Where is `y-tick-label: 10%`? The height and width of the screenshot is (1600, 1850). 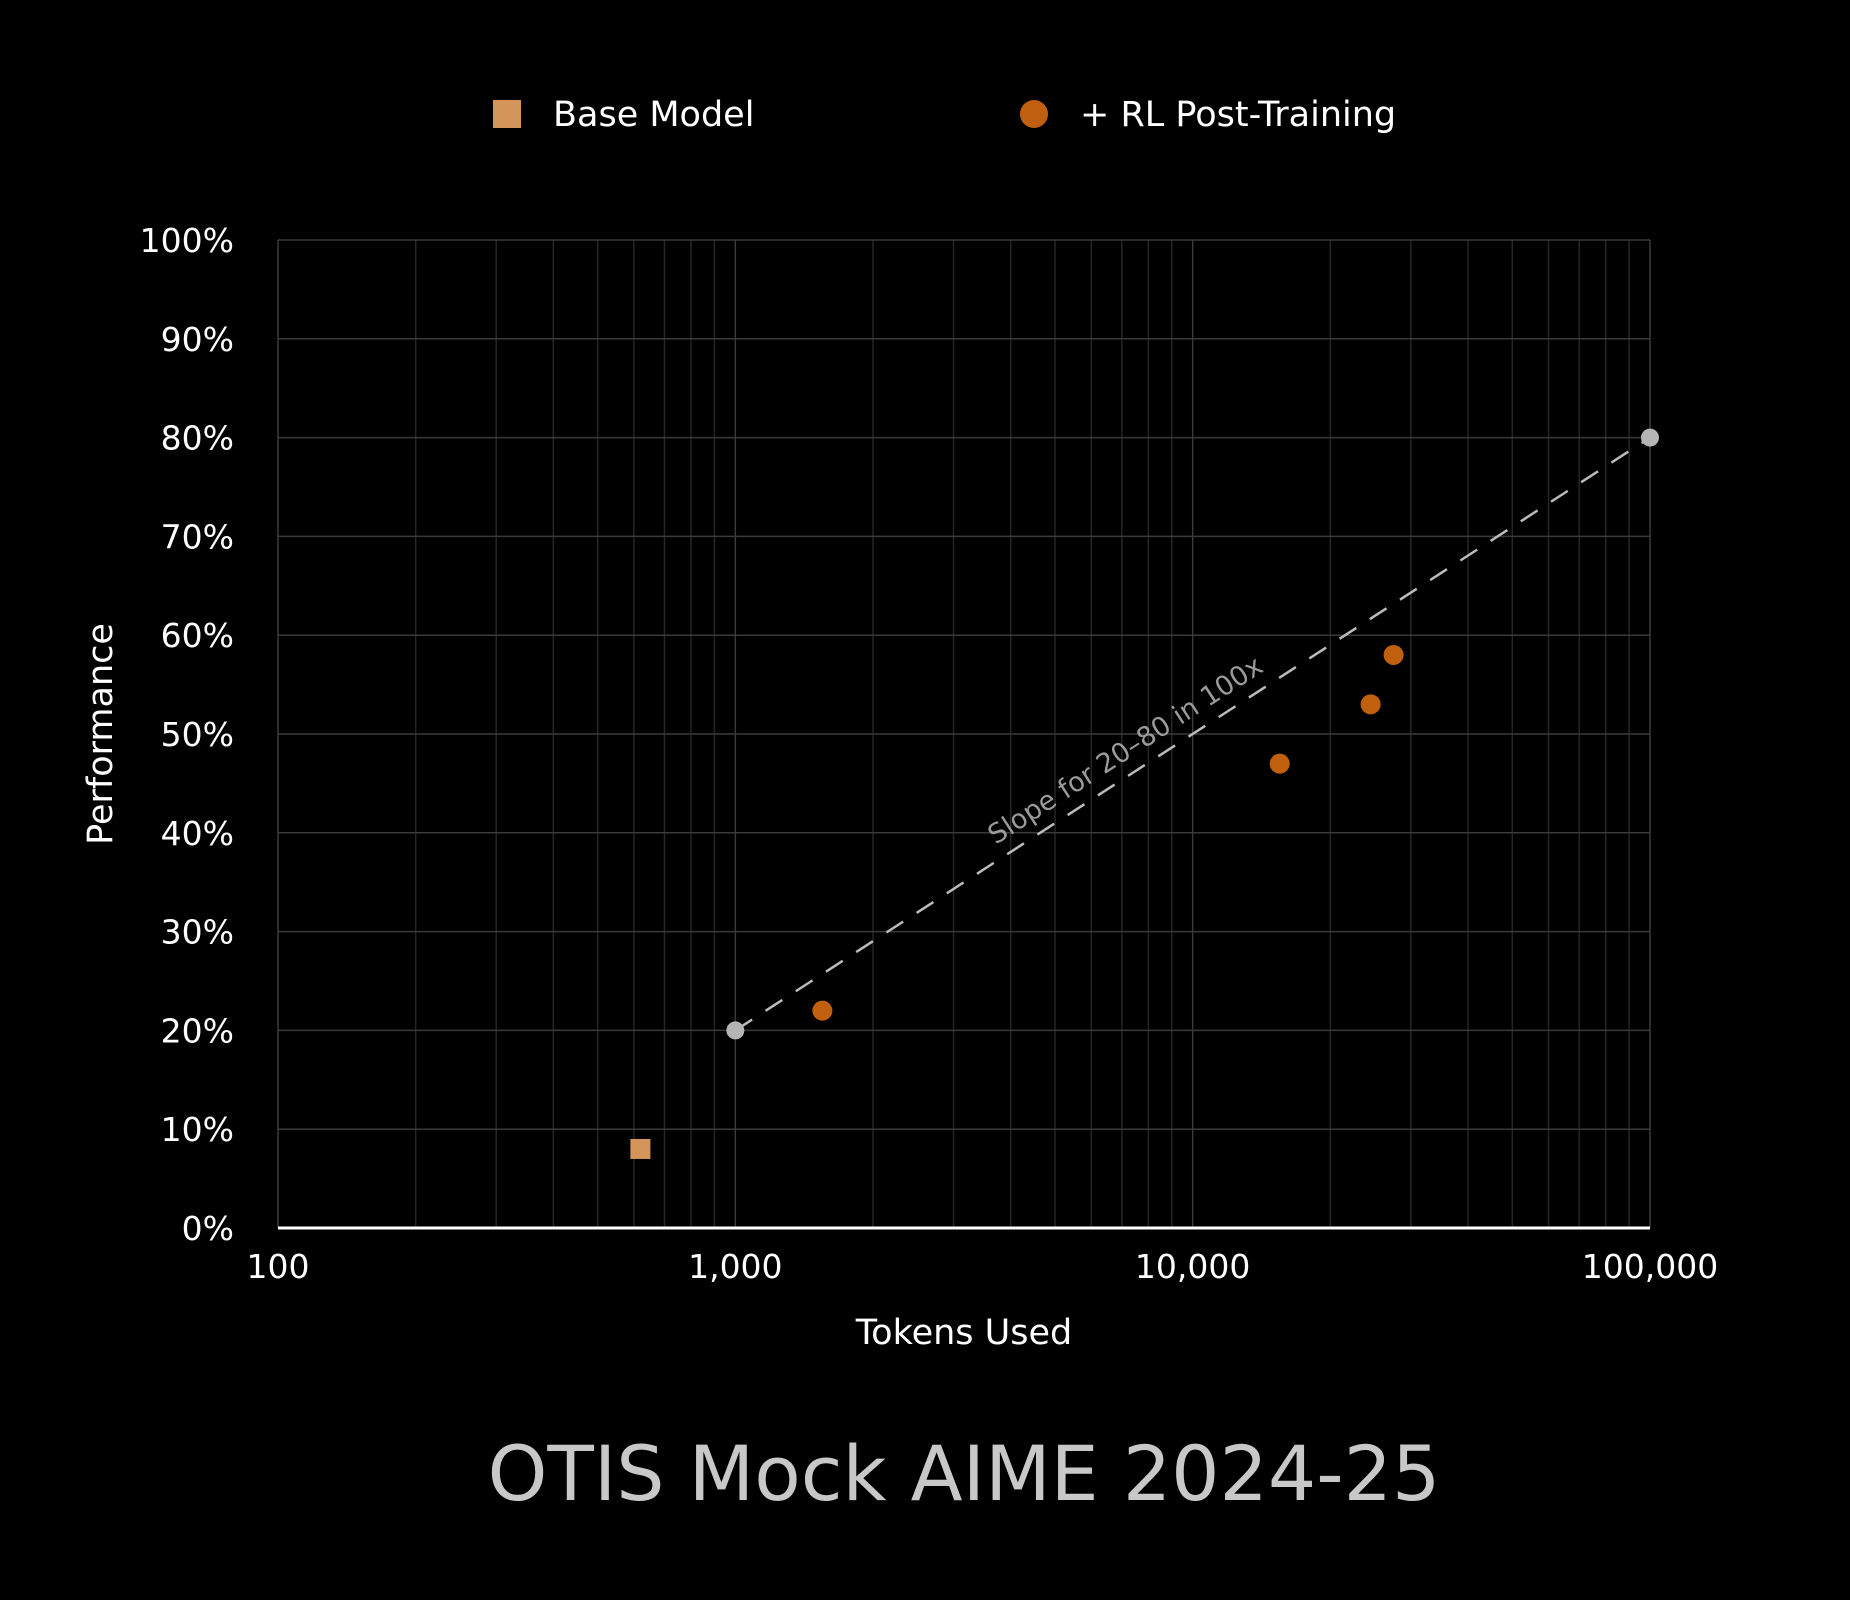 y-tick-label: 10% is located at coordinates (197, 1129).